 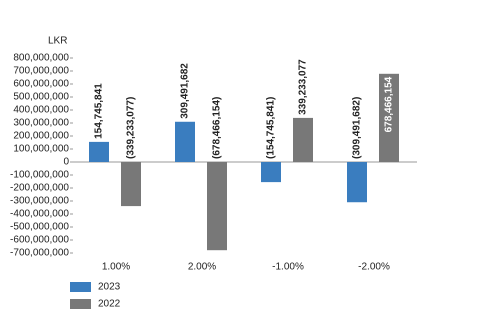 I want to click on x-tick-label: 1.00%, so click(x=116, y=267).